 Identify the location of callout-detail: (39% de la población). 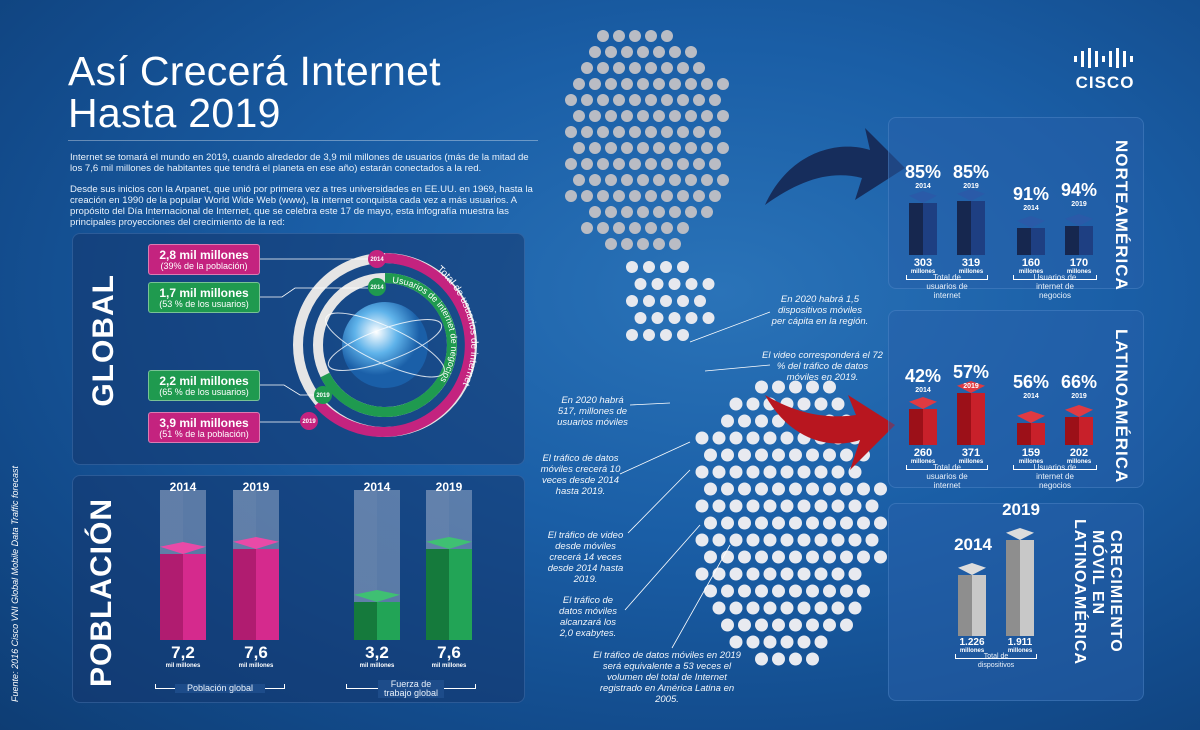
(204, 266).